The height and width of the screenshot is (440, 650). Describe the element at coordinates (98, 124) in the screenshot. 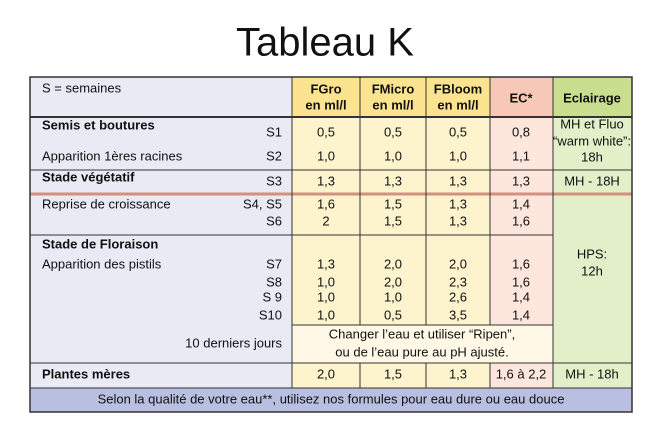

I see `stage-label: Semis et boutures` at that location.